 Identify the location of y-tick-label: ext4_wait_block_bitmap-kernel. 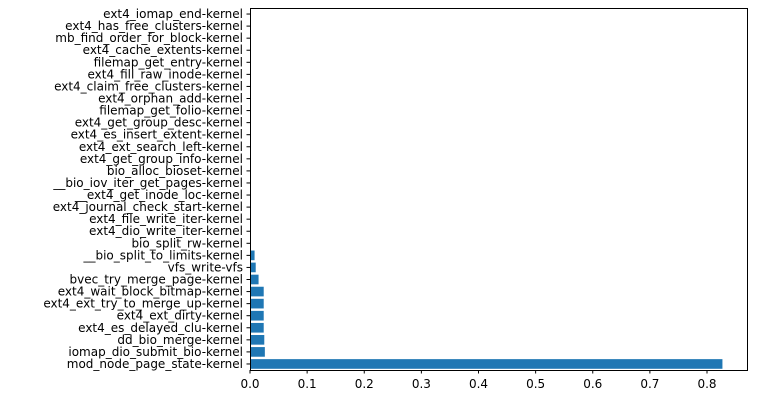
(150, 292).